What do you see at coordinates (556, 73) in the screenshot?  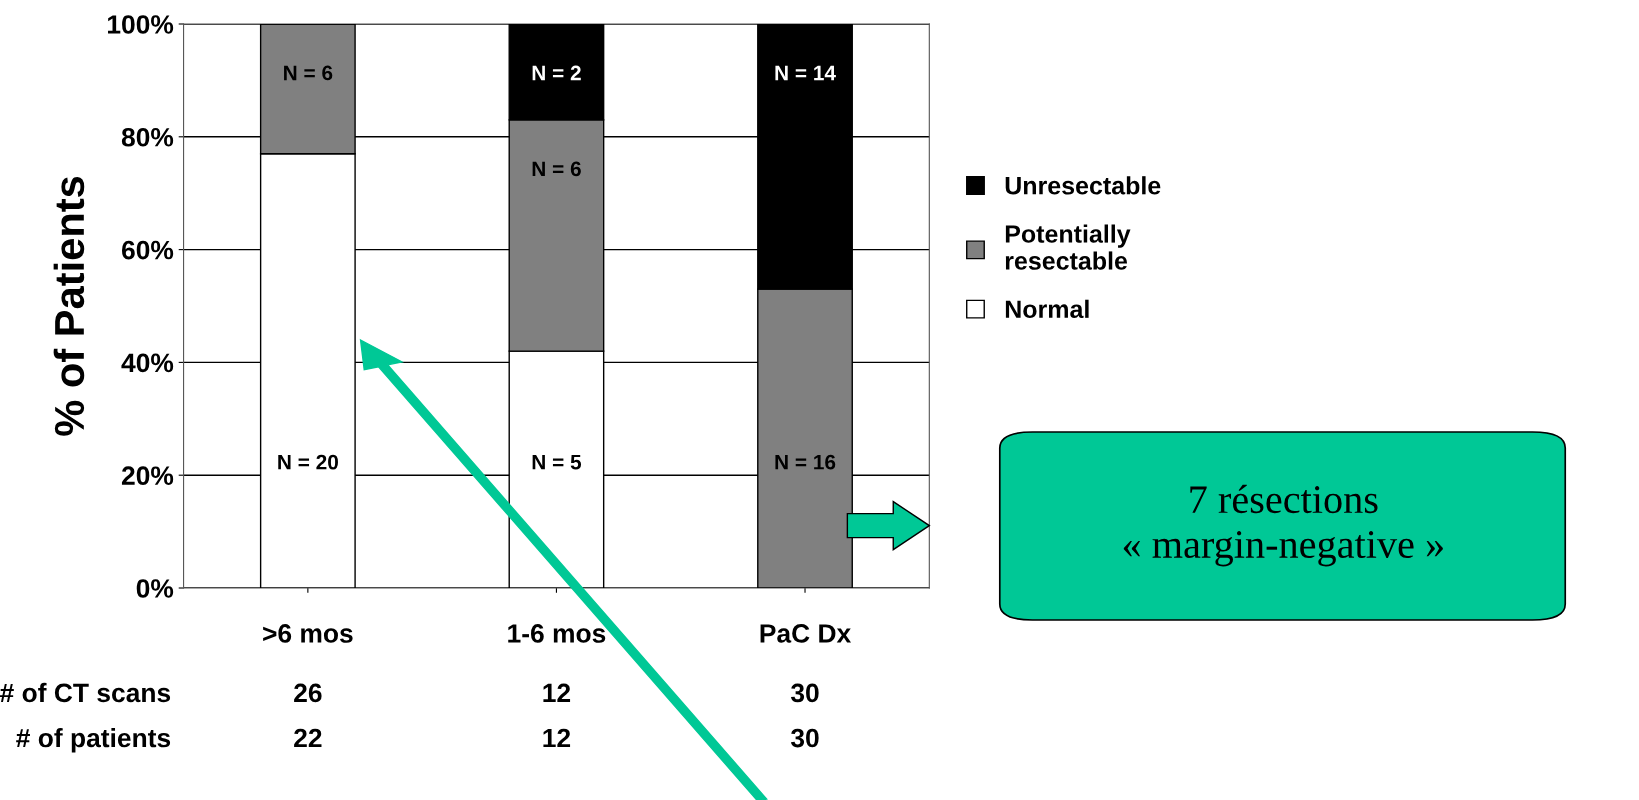 I see `annotation: N = 2` at bounding box center [556, 73].